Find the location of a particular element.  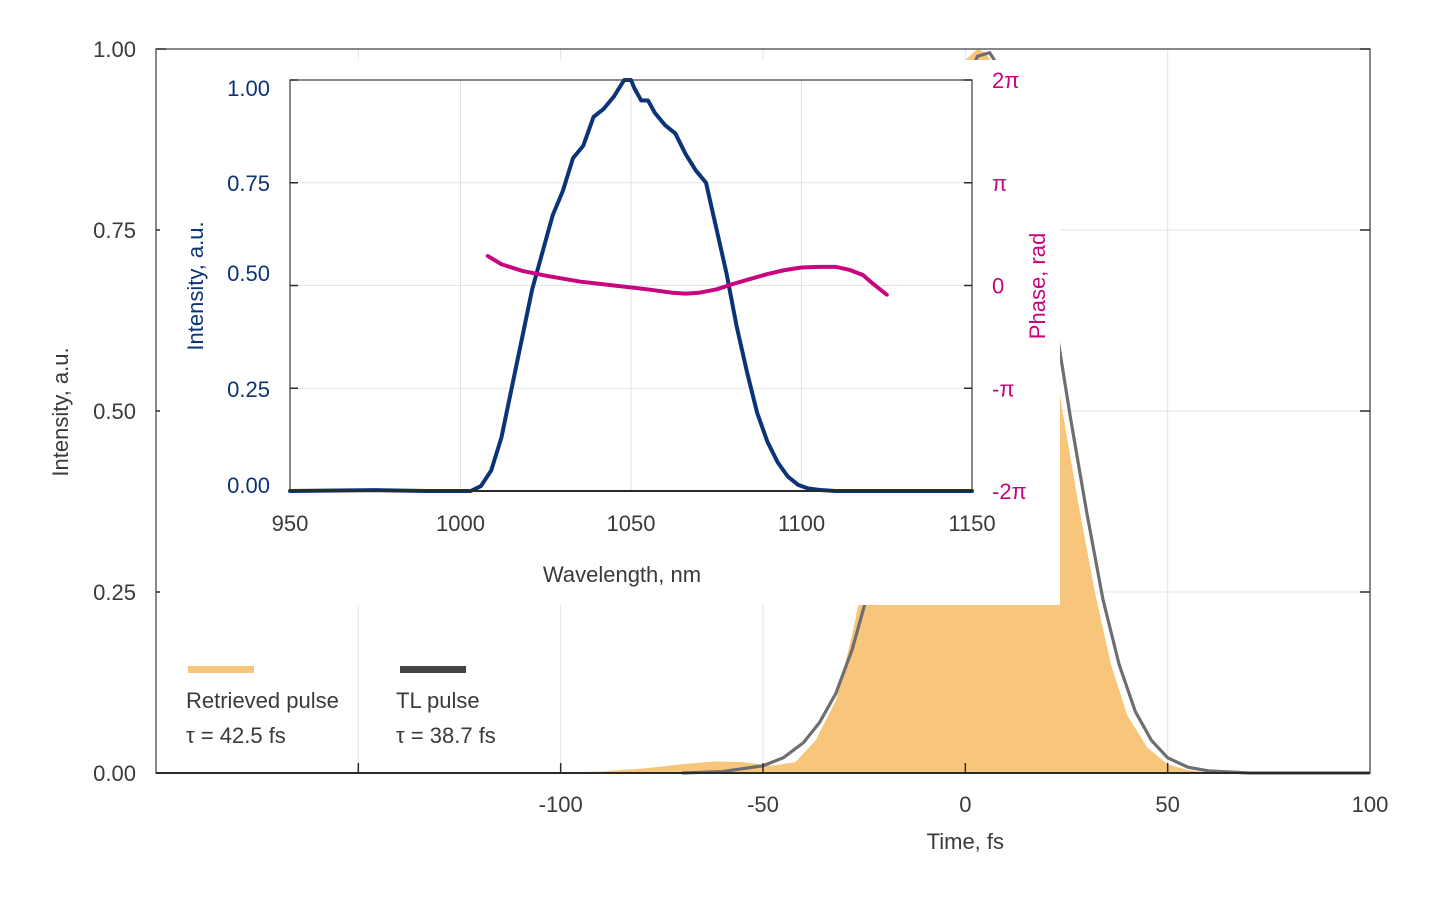

inset-x-axis-title: Wavelength, nm is located at coordinates (622, 574).